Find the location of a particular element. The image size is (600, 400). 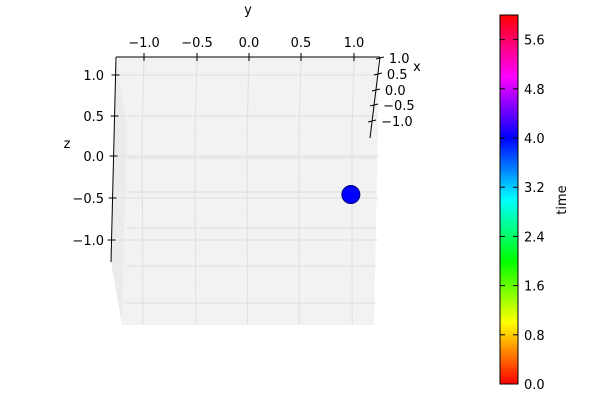

z-tick-label: −0.5 is located at coordinates (88, 199).